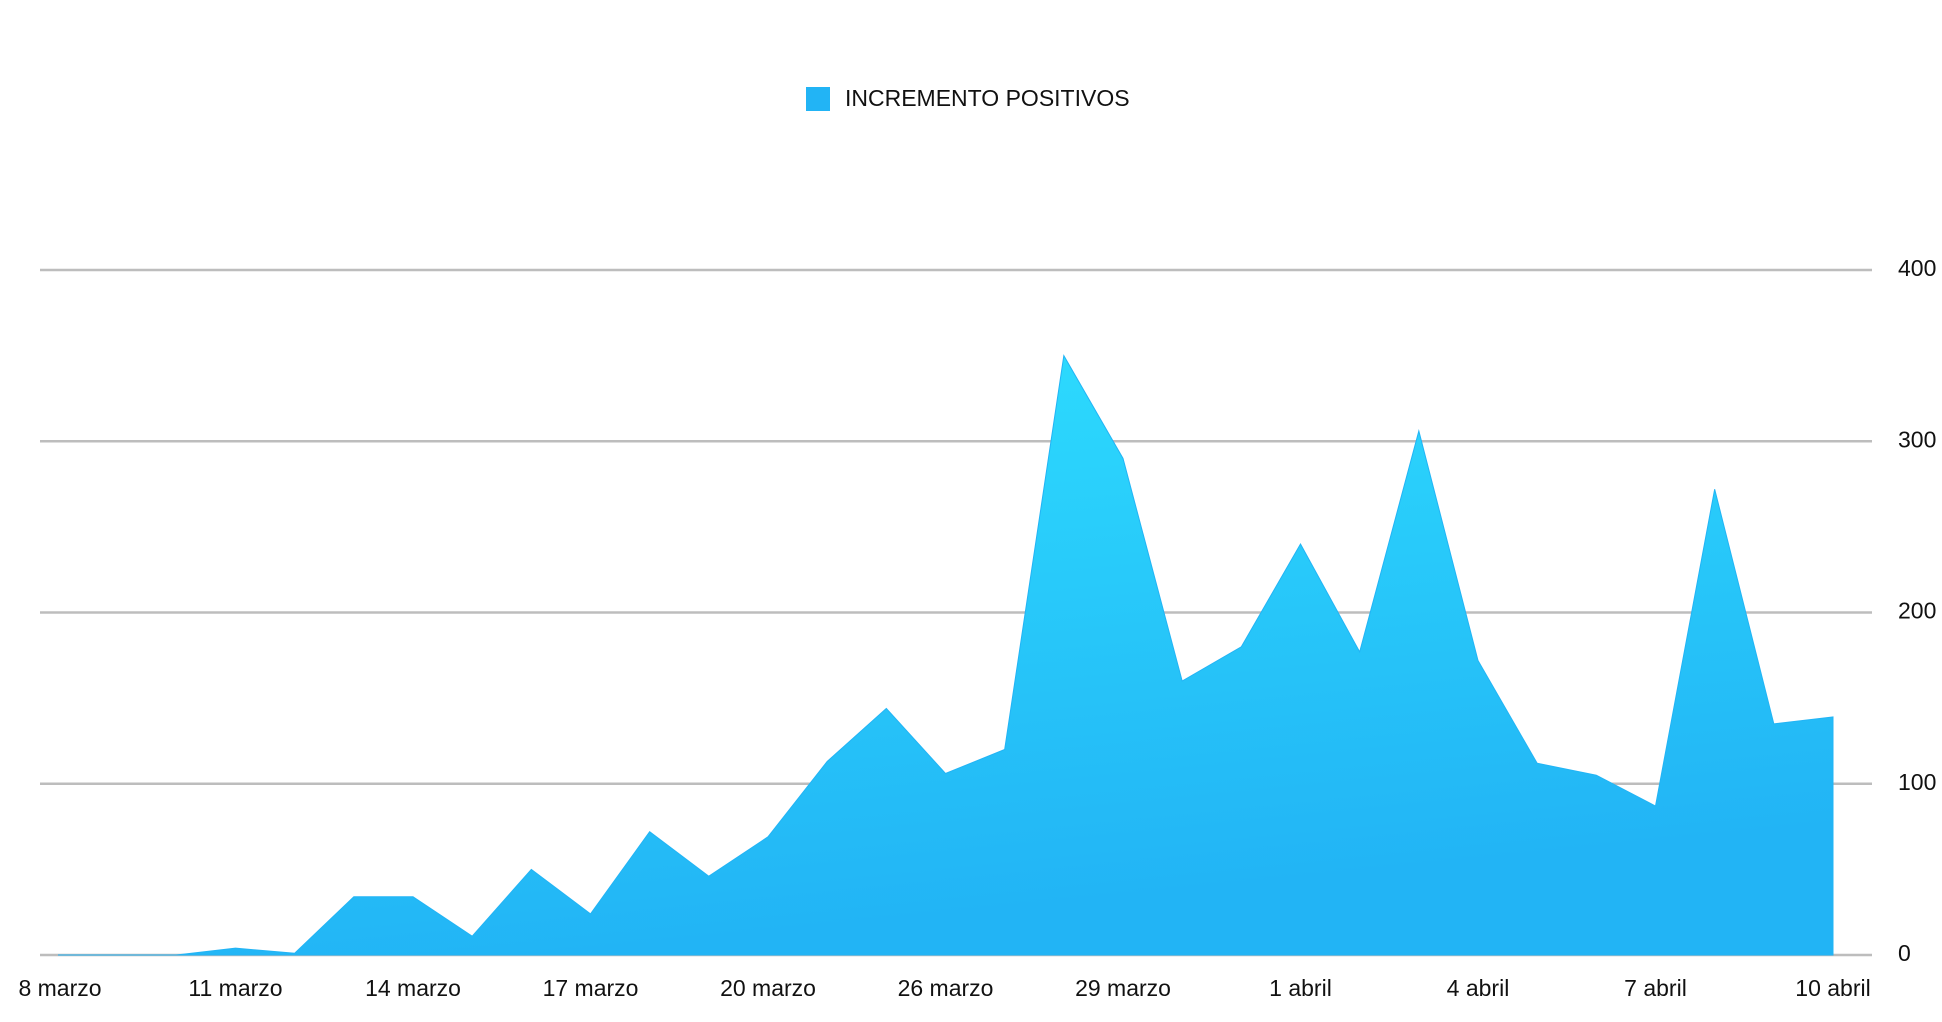 The image size is (1942, 1022). Describe the element at coordinates (1832, 988) in the screenshot. I see `x-tick-label: 10 abril` at that location.